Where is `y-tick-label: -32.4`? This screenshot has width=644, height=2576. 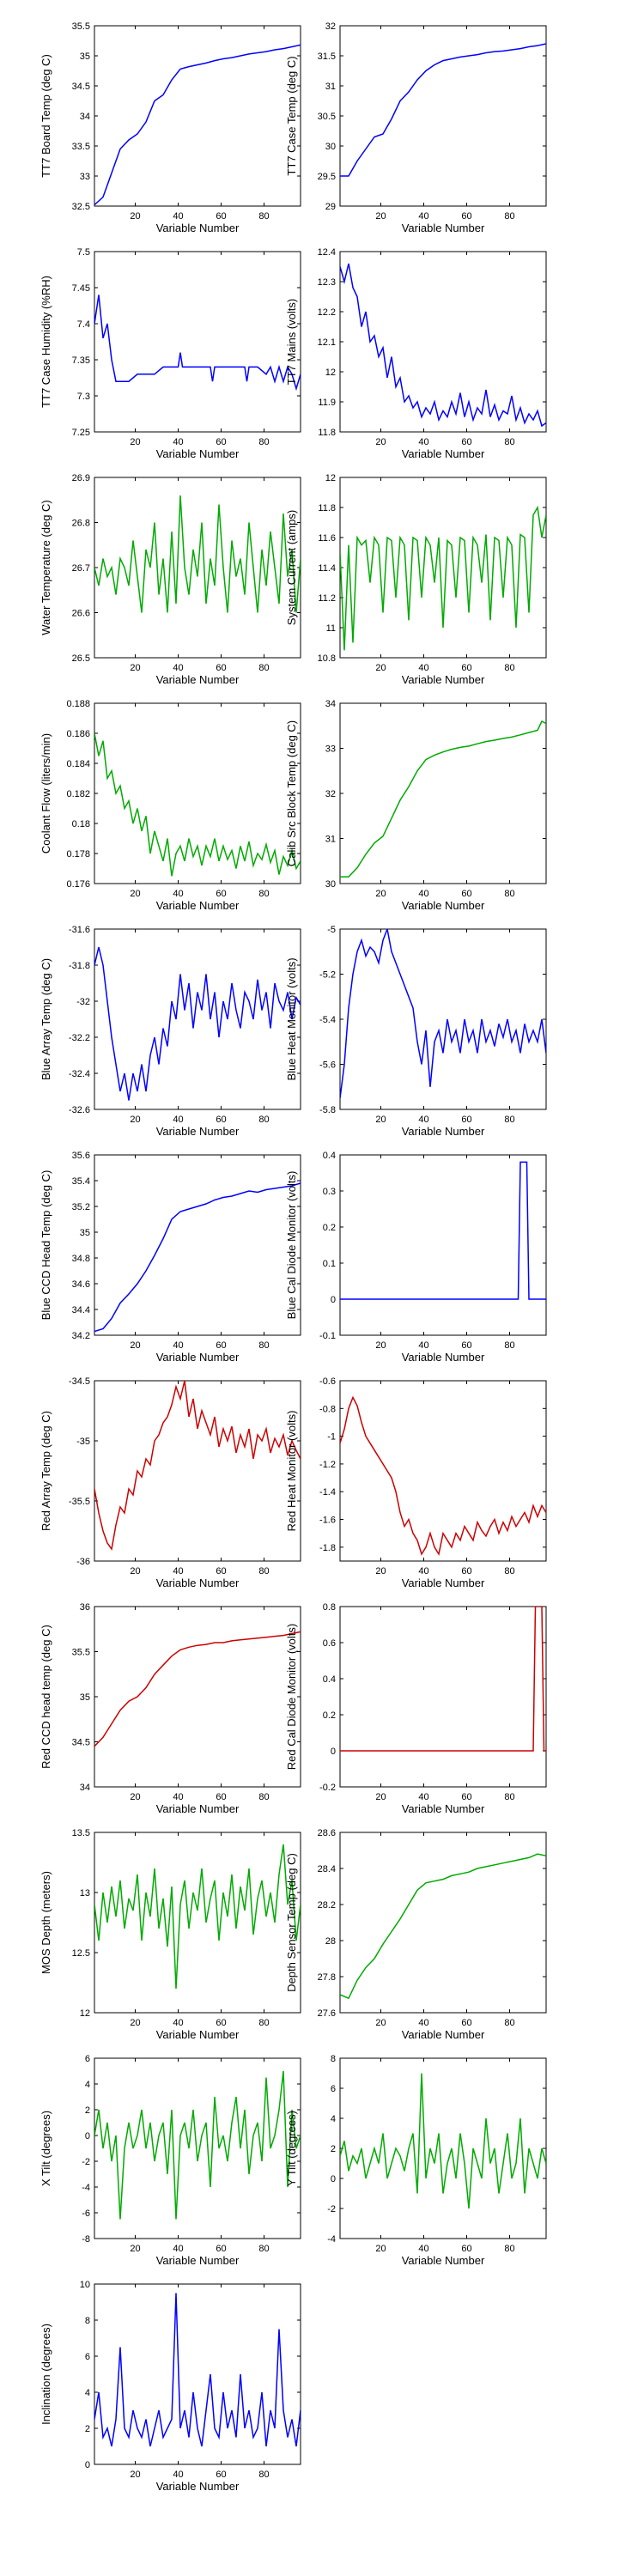 y-tick-label: -32.4 is located at coordinates (79, 1074).